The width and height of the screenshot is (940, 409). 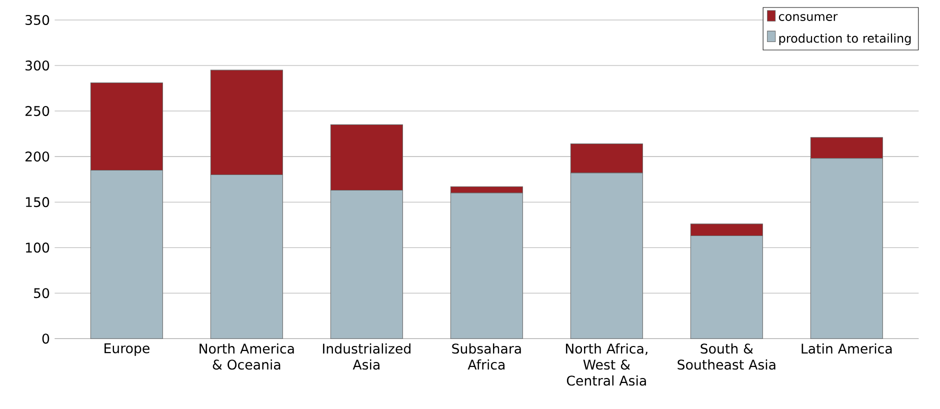 I want to click on y-tick-label: 50, so click(x=42, y=293).